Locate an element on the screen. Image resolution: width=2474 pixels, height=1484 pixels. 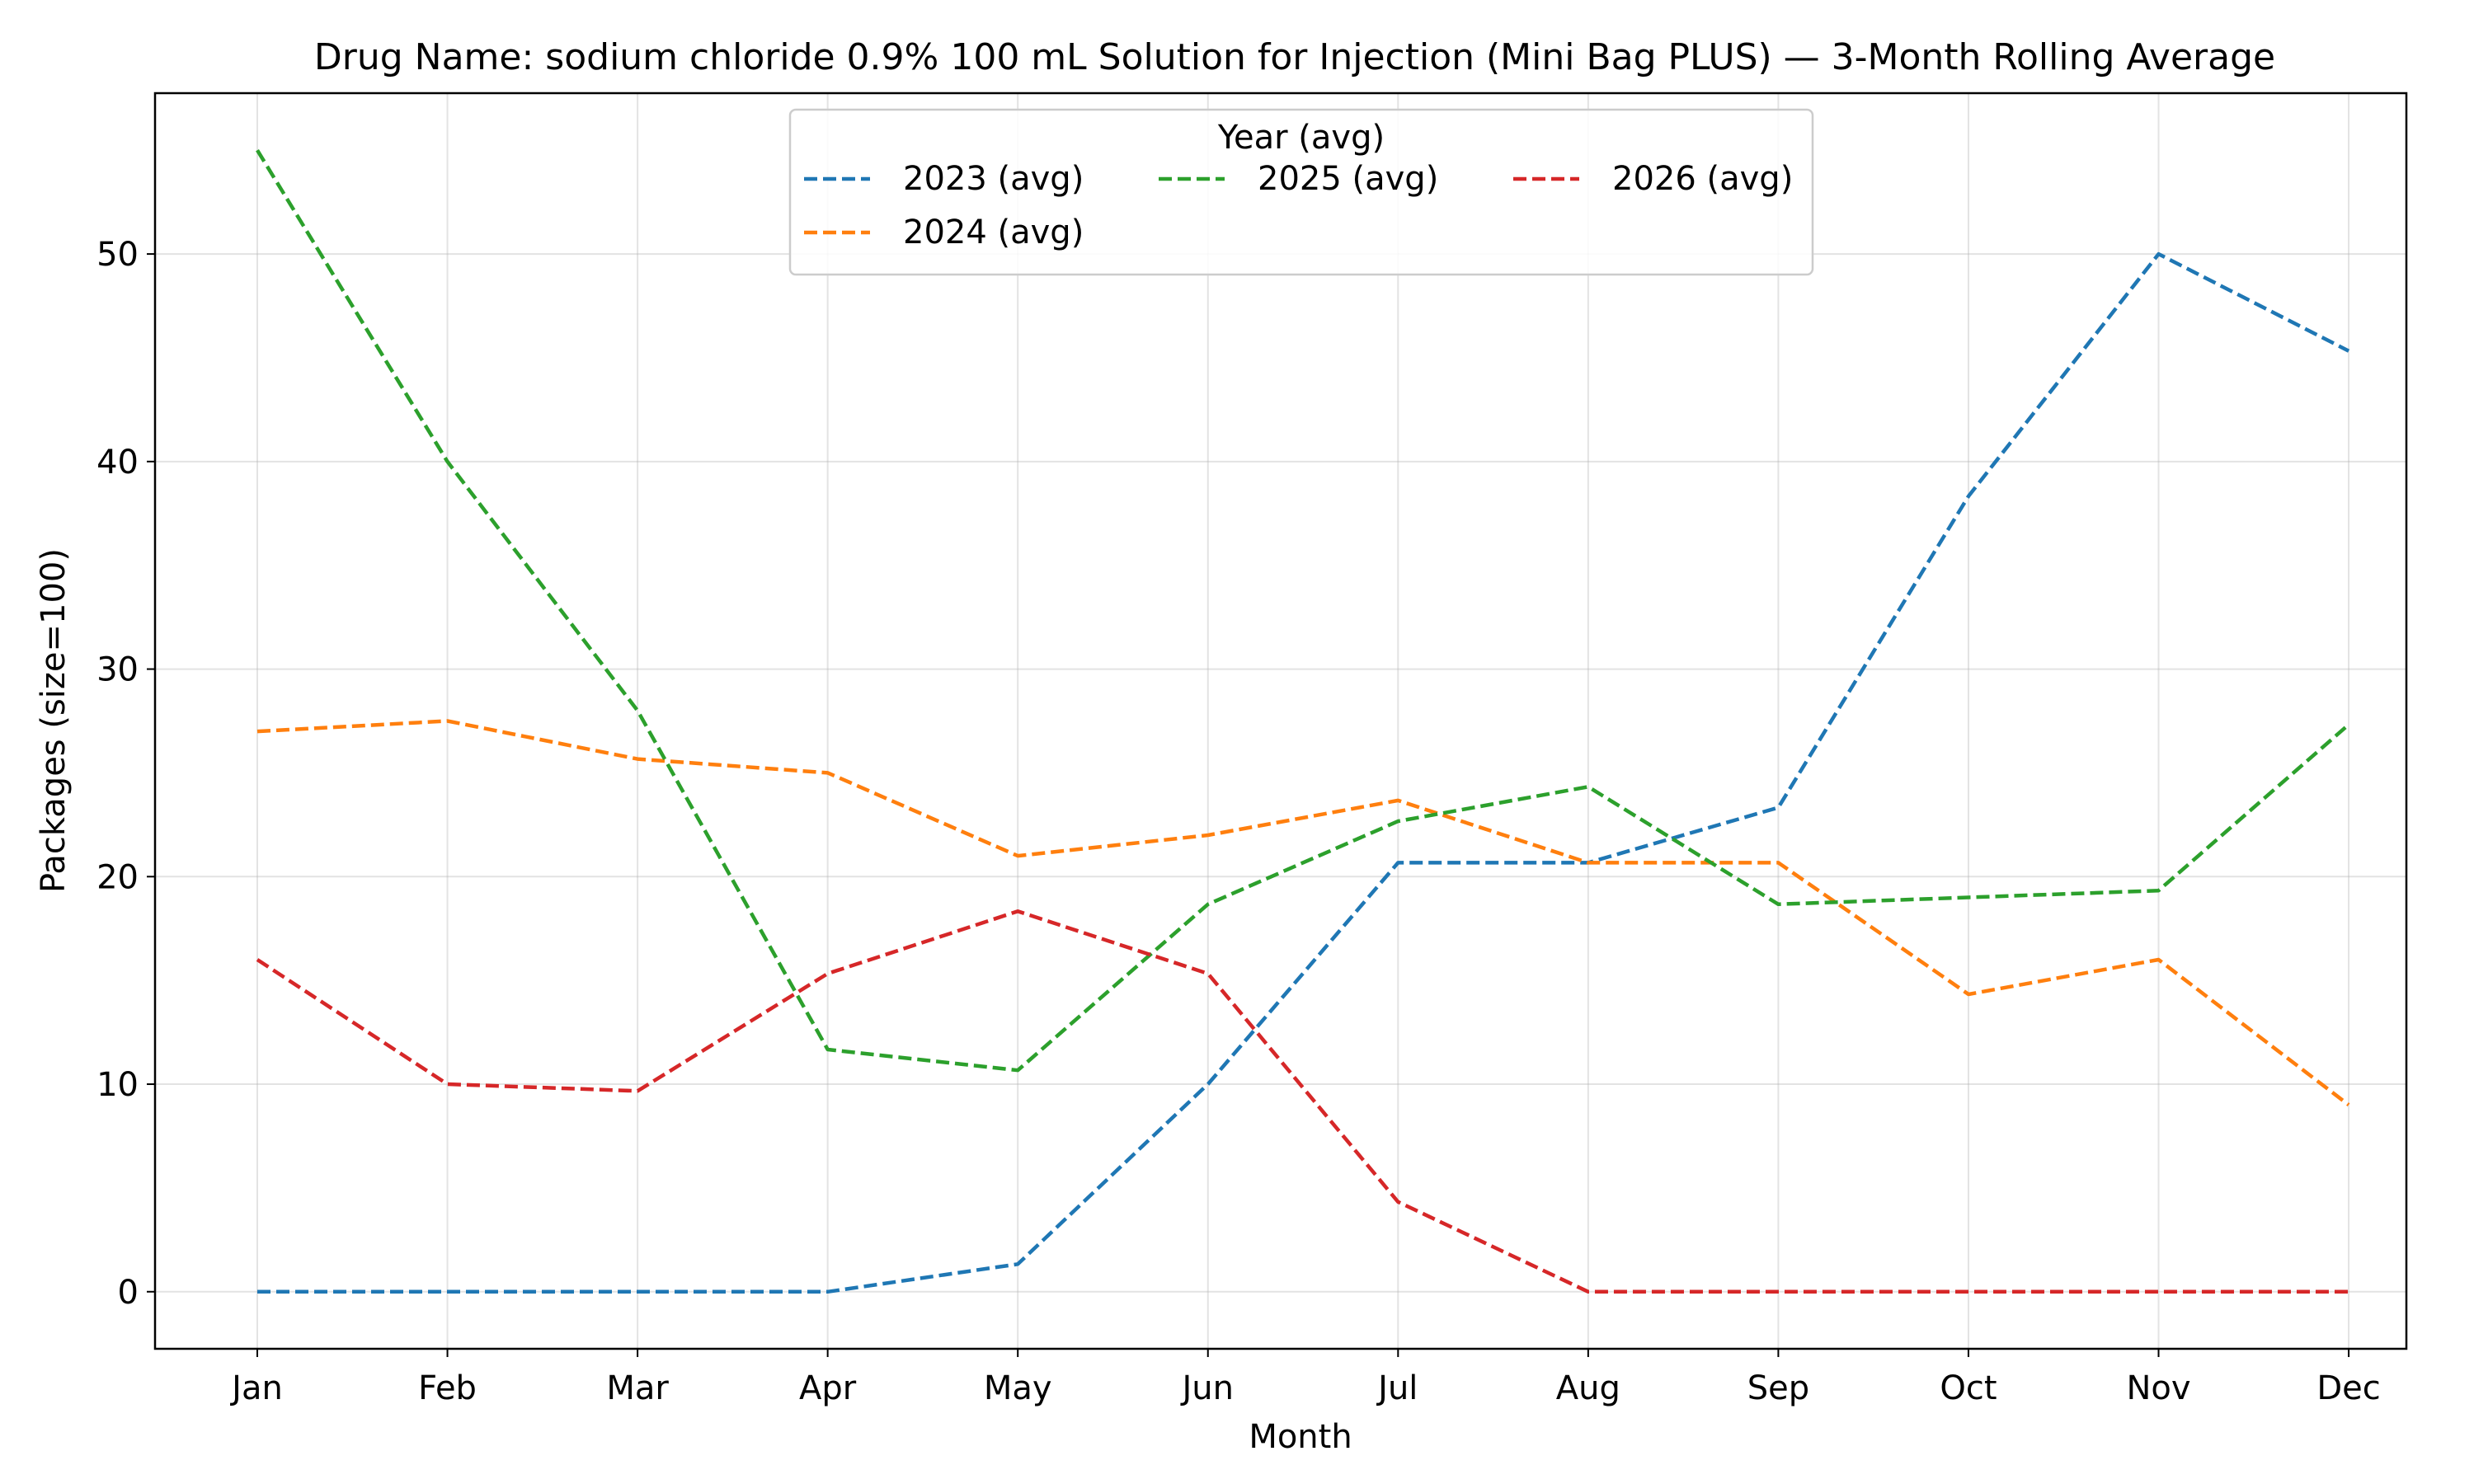
y-axis: 0 10 20 30 40 50 is located at coordinates (125, 774).